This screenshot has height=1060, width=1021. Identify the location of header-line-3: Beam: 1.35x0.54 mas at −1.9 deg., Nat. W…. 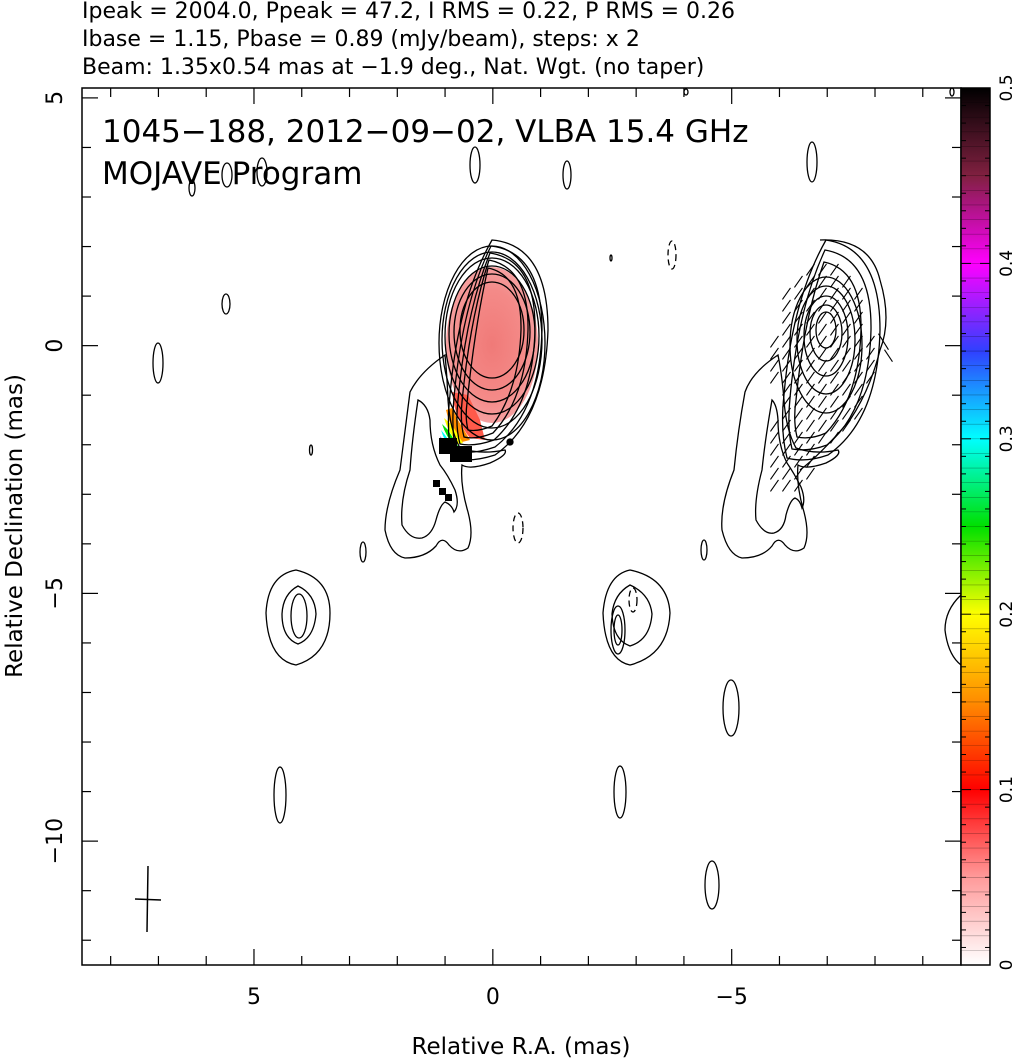
(393, 67).